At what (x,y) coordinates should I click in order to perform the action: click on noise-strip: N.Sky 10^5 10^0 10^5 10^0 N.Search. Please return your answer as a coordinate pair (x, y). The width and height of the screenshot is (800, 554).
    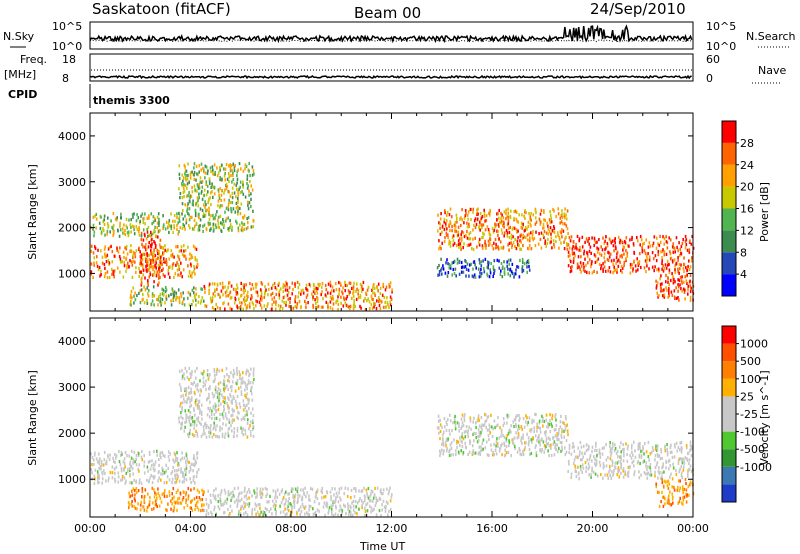
    Looking at the image, I should click on (399, 36).